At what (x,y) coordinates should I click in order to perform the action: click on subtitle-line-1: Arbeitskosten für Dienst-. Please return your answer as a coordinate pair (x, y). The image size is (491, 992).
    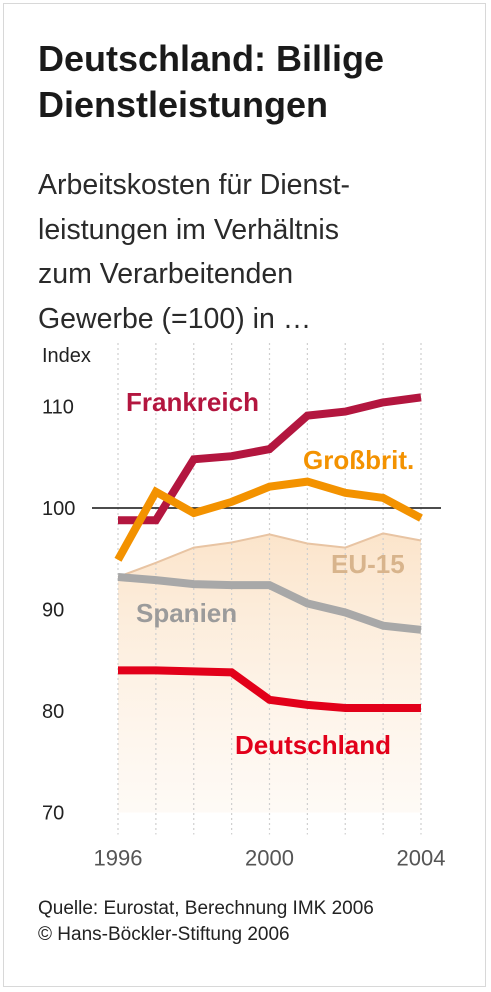
    Looking at the image, I should click on (194, 185).